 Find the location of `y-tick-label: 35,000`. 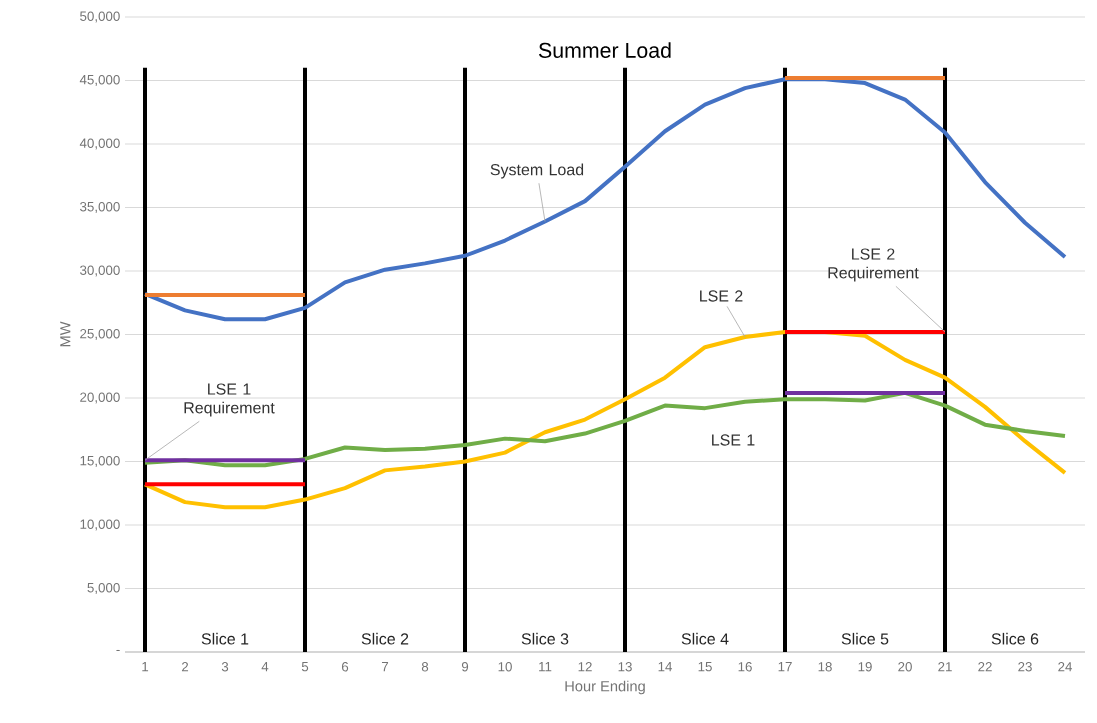

y-tick-label: 35,000 is located at coordinates (100, 207).